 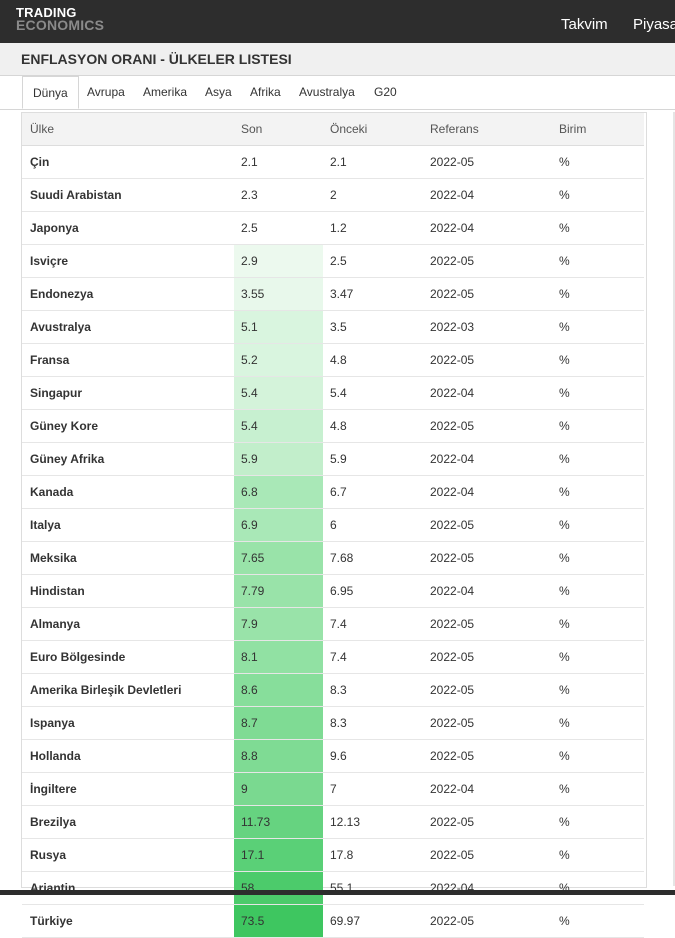 I want to click on table-row: İngiltere 9 7 2022-04%, so click(x=333, y=789).